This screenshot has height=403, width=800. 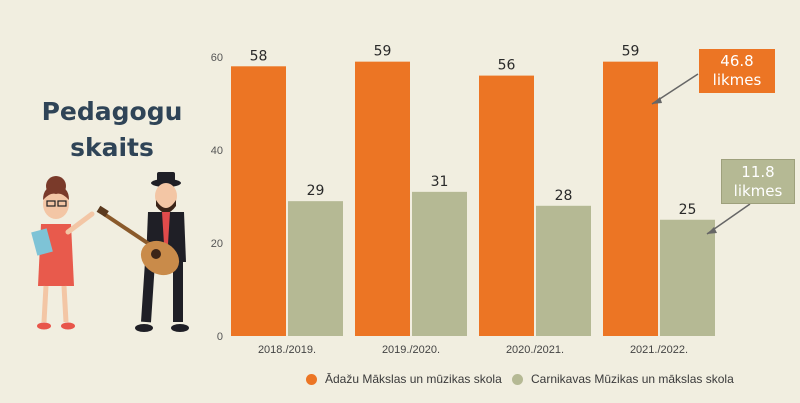 What do you see at coordinates (142, 252) in the screenshot?
I see `guitarist-illustration` at bounding box center [142, 252].